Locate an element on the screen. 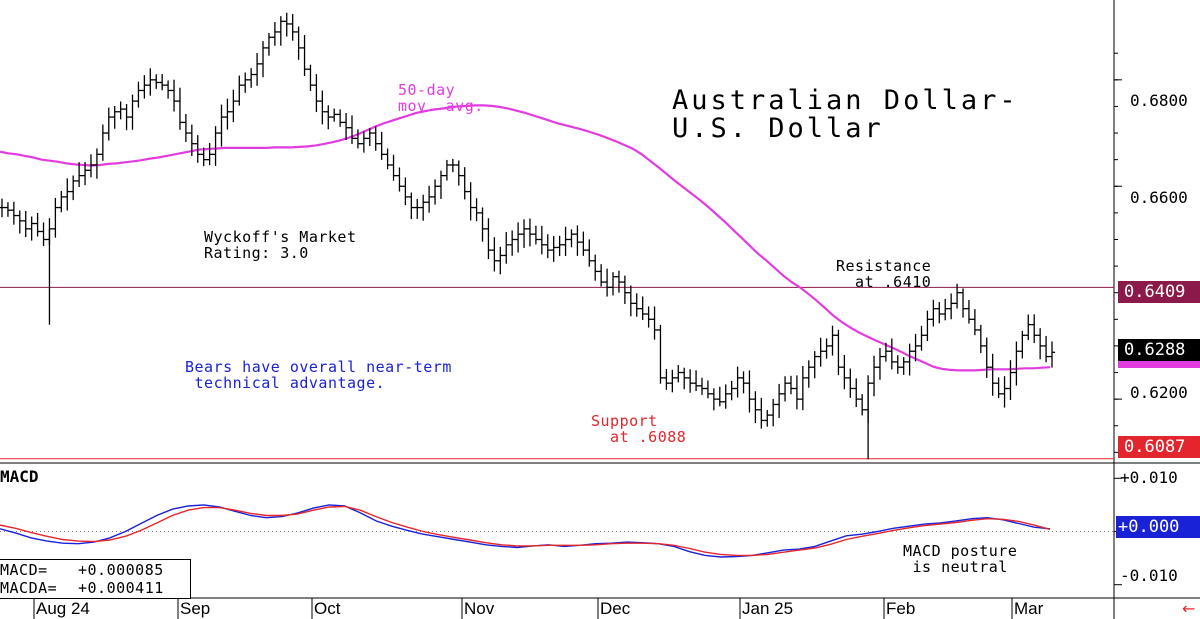 The image size is (1200, 619). ma-label: 50-day mov. avg. is located at coordinates (441, 98).